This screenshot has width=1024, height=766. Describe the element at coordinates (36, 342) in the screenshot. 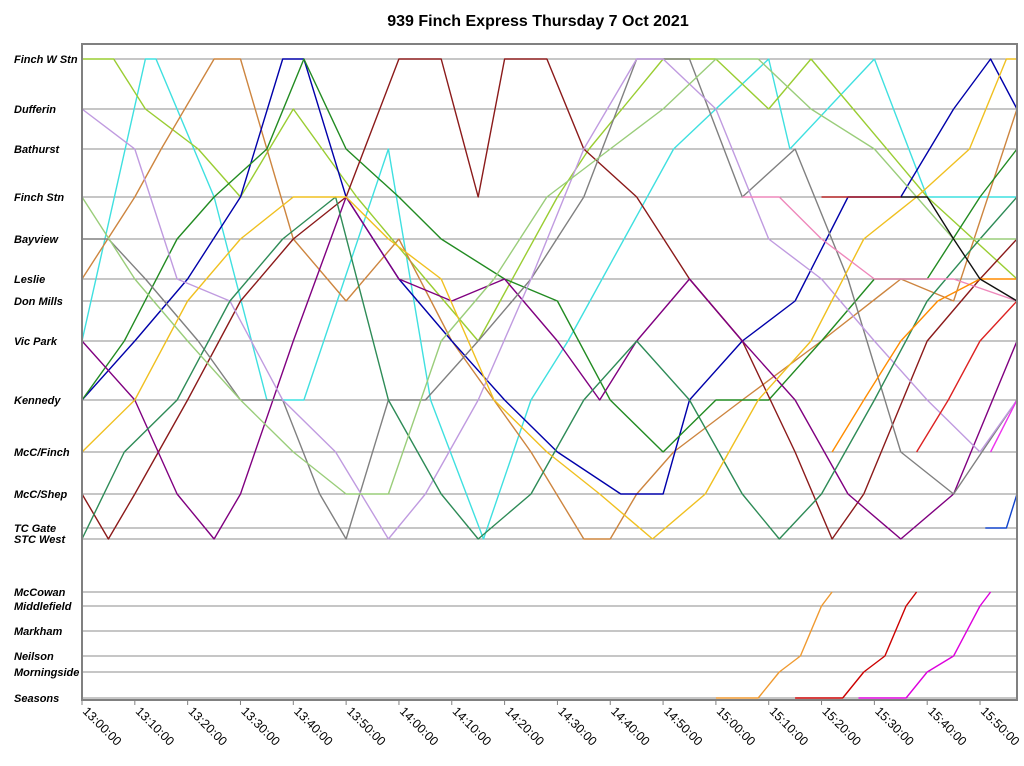

I see `stop-label: Vic Park` at that location.